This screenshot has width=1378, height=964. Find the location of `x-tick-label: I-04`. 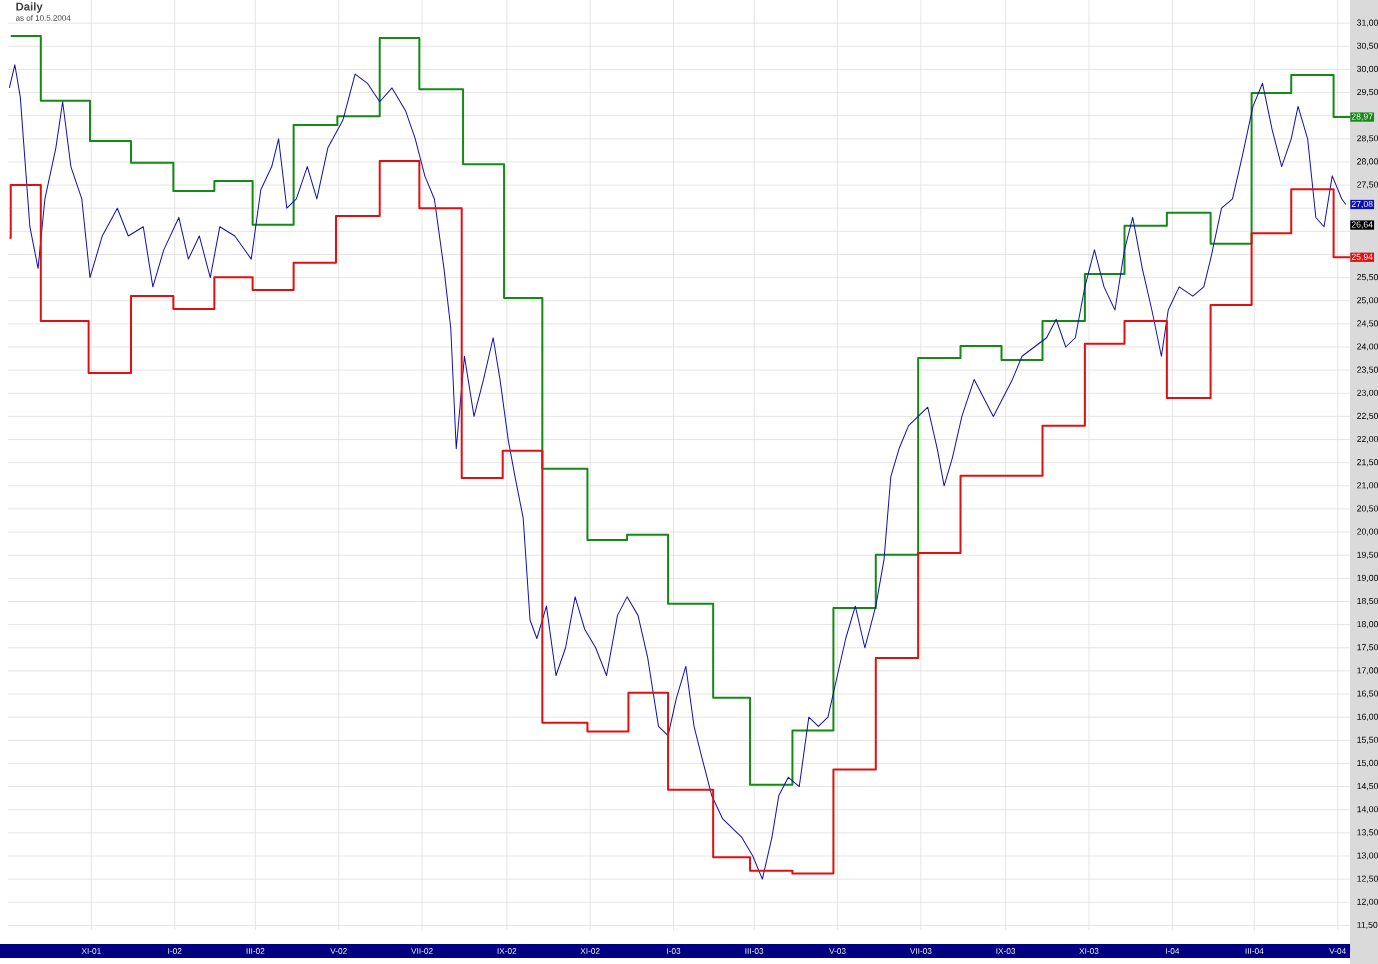

x-tick-label: I-04 is located at coordinates (1172, 951).